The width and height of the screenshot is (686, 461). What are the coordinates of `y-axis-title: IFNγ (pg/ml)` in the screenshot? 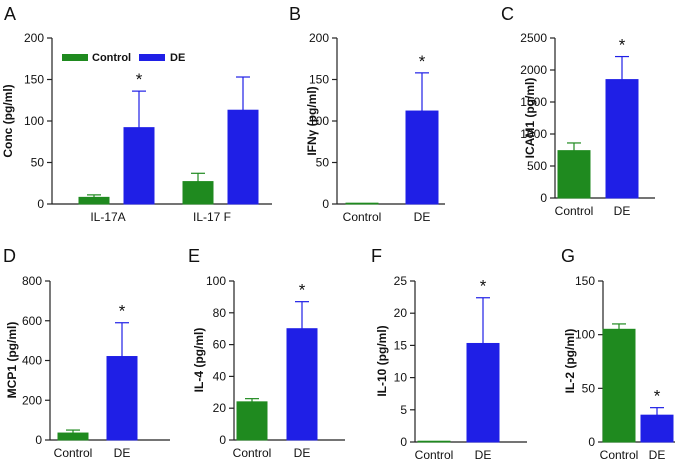 It's located at (312, 120).